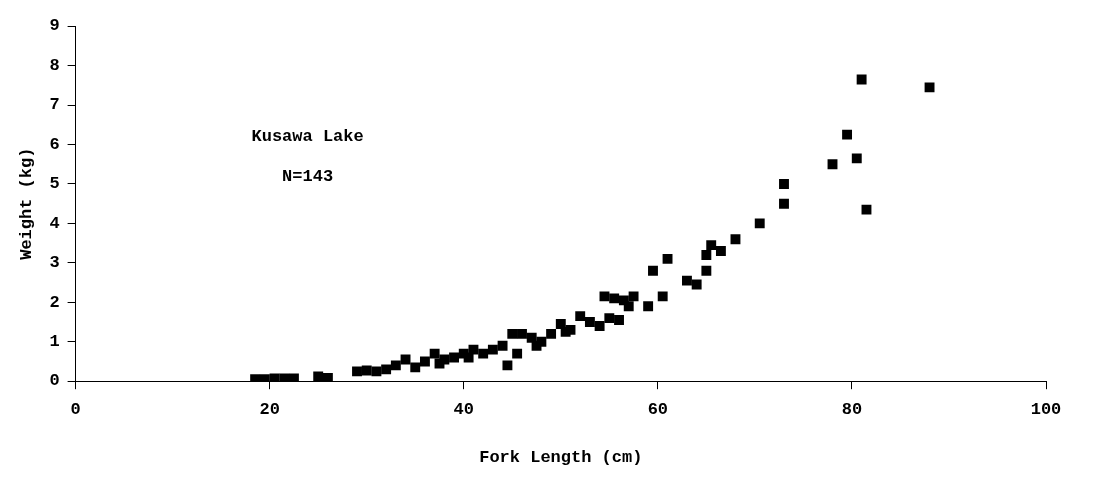  Describe the element at coordinates (658, 409) in the screenshot. I see `x-tick-label: 60` at that location.